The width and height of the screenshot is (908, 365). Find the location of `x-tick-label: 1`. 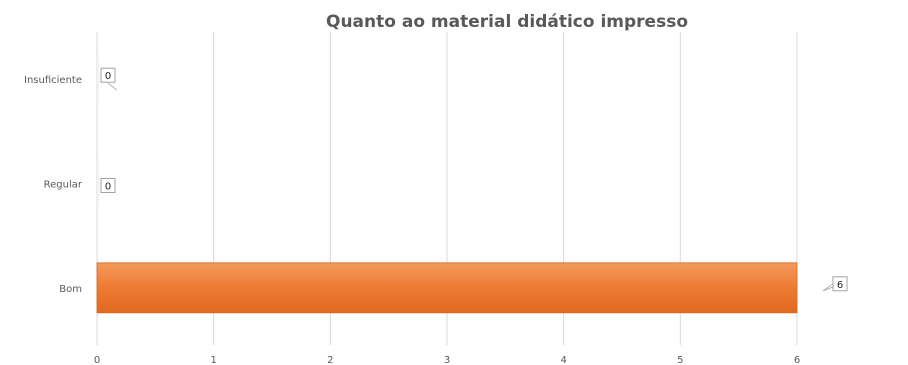

x-tick-label: 1 is located at coordinates (213, 360).